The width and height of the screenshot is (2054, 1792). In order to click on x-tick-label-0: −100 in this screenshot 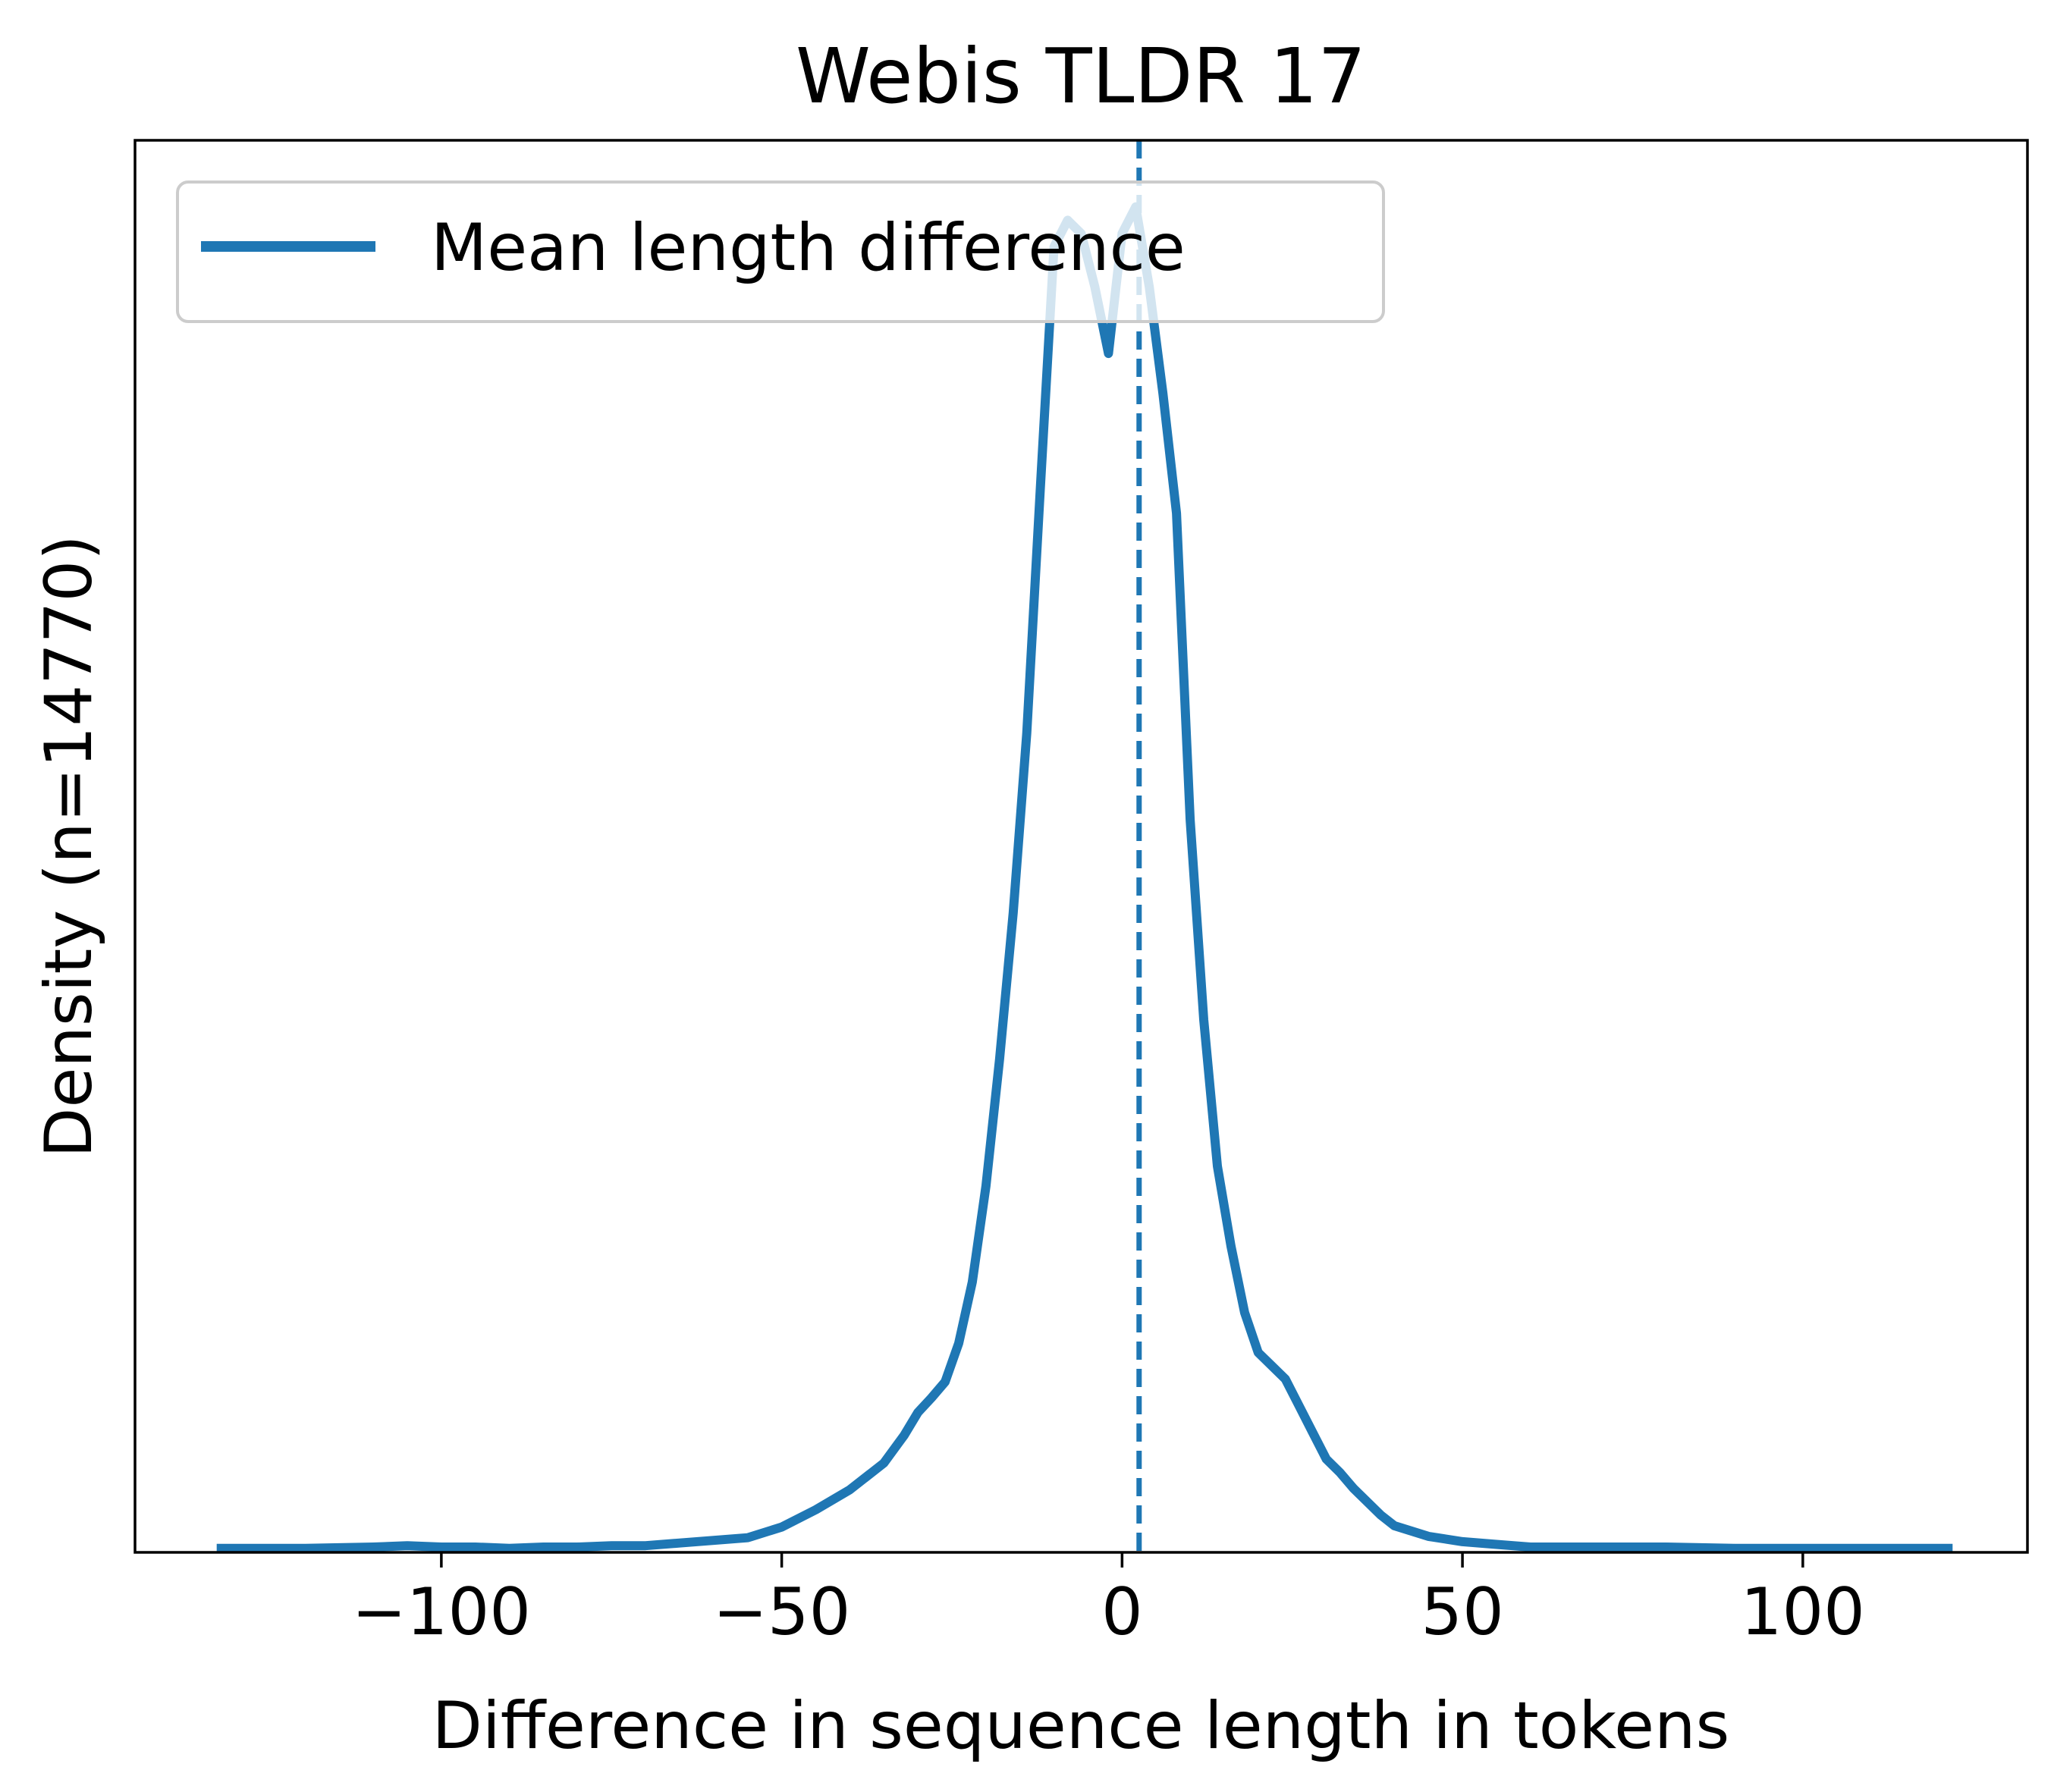, I will do `click(441, 1612)`.